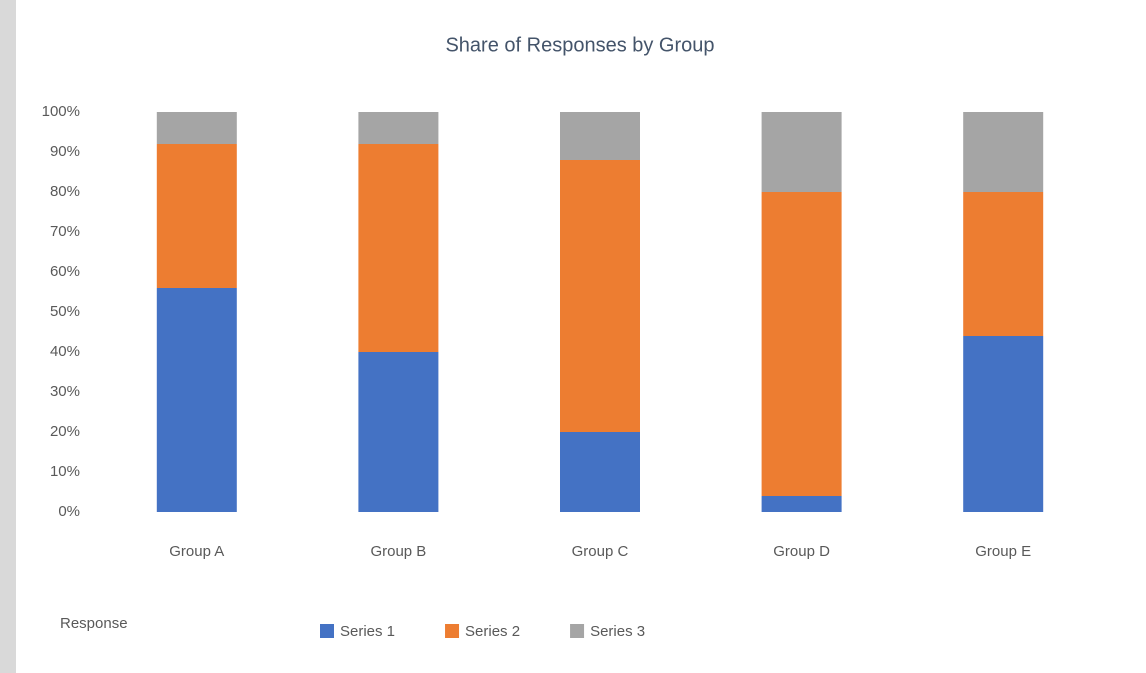 The image size is (1146, 673). What do you see at coordinates (65, 231) in the screenshot?
I see `y-tick-label: 70%` at bounding box center [65, 231].